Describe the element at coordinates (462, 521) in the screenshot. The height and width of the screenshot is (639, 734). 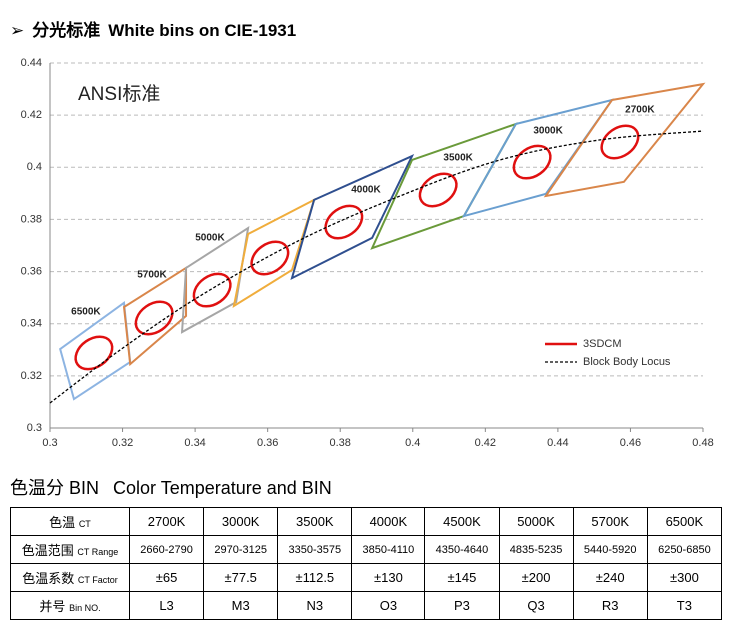
I see `table-cell: 4500K` at that location.